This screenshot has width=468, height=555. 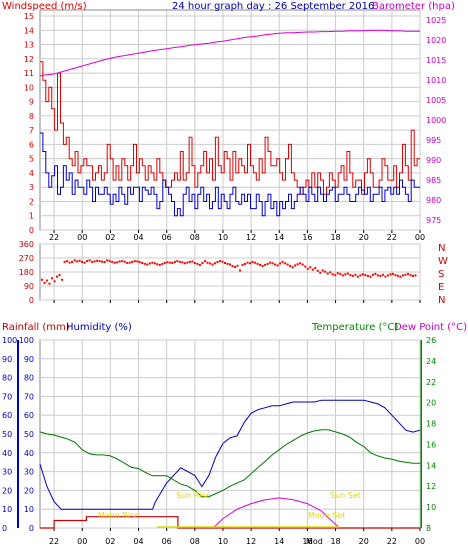 I want to click on rainfall-ytick-label: 100, so click(x=9, y=340).